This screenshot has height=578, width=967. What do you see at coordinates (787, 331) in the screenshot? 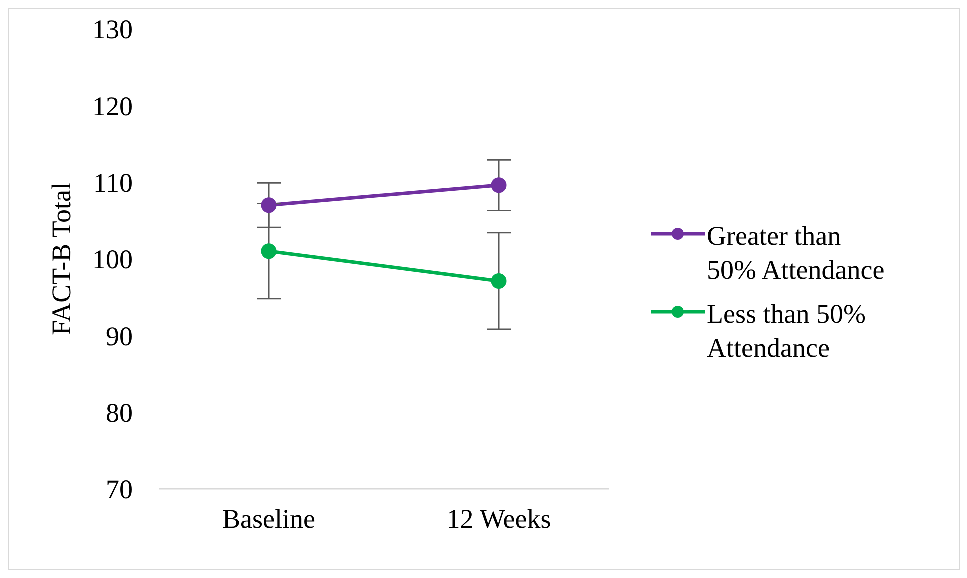
I see `legend-label: Less than 50% Attendance` at bounding box center [787, 331].